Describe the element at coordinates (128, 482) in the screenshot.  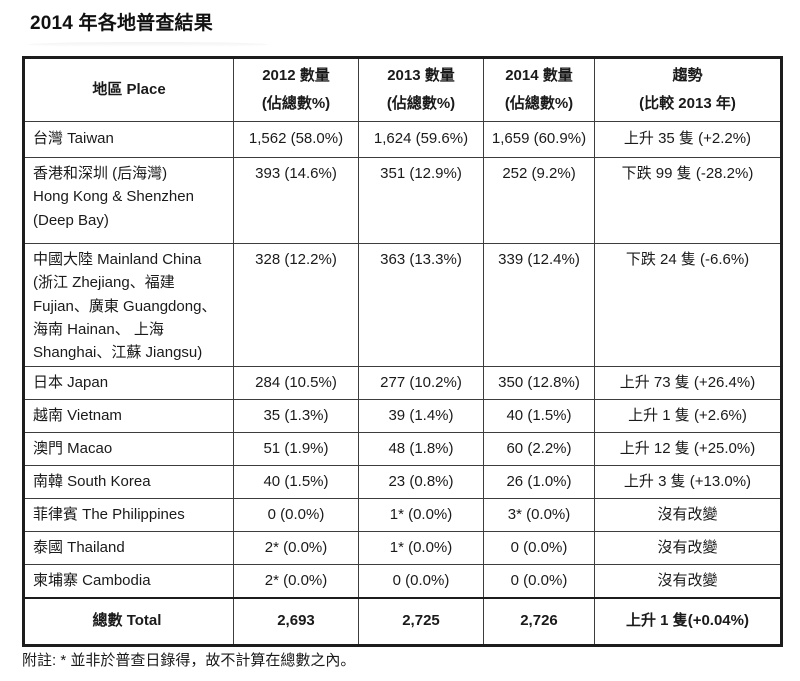
I see `place-cell: 南韓 South Korea` at that location.